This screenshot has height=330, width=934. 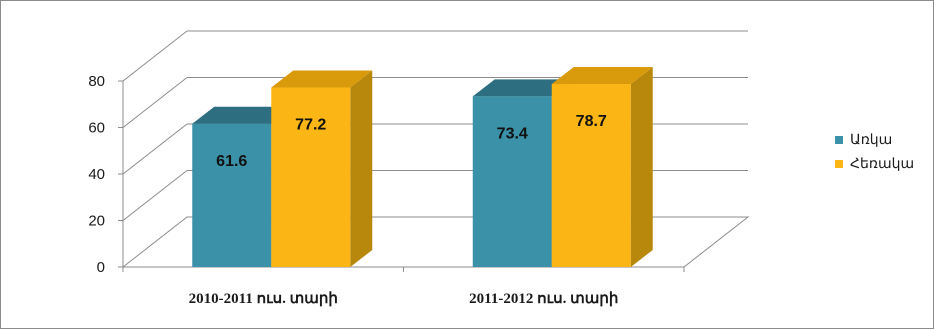 What do you see at coordinates (512, 133) in the screenshot?
I see `data-label: 73.4` at bounding box center [512, 133].